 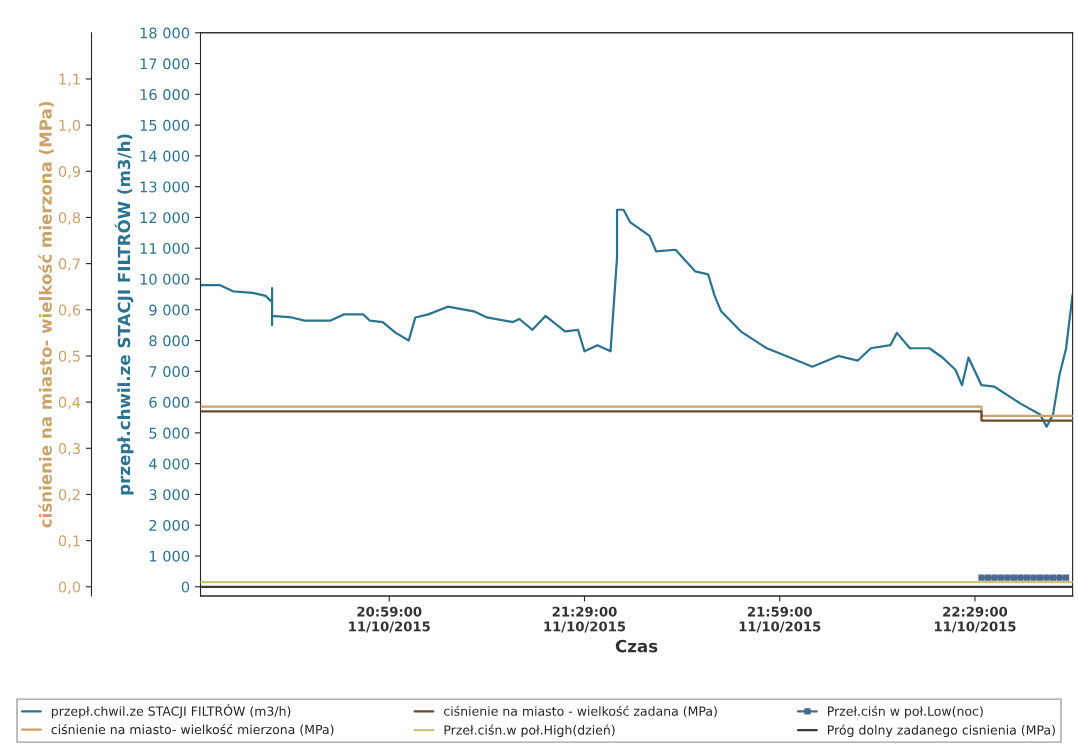 I want to click on y2-tick-label: 1,1, so click(x=69, y=80).